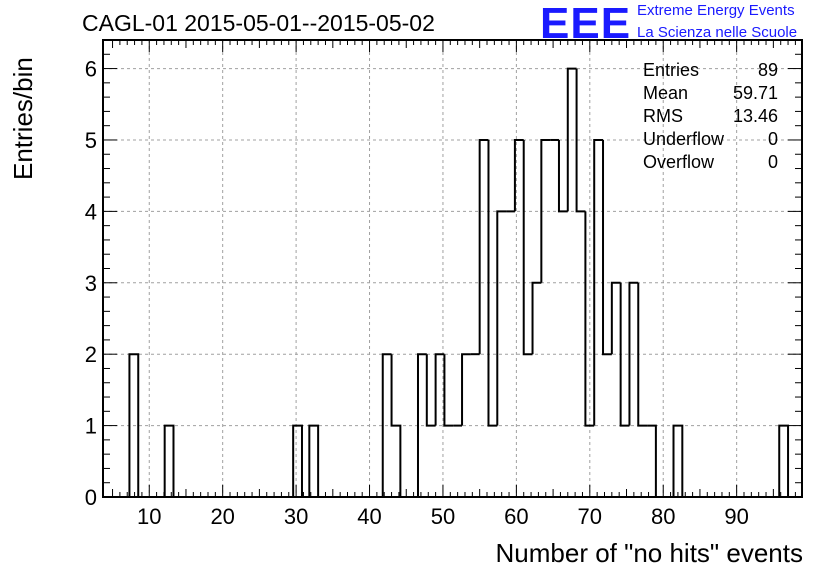 The height and width of the screenshot is (572, 836). I want to click on org-name-line2: La Scienza nelle Scuole, so click(717, 32).